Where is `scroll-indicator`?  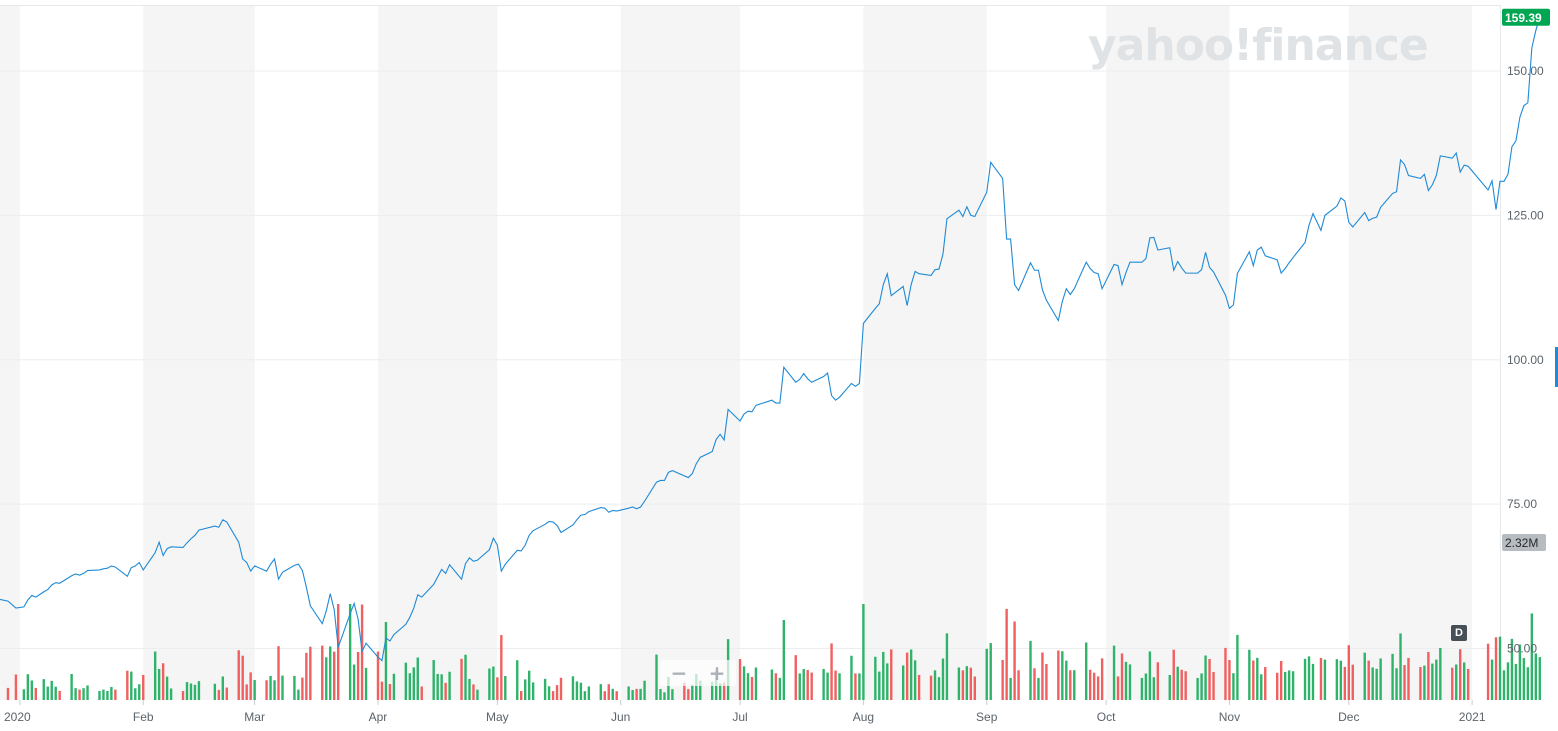 scroll-indicator is located at coordinates (1556, 367).